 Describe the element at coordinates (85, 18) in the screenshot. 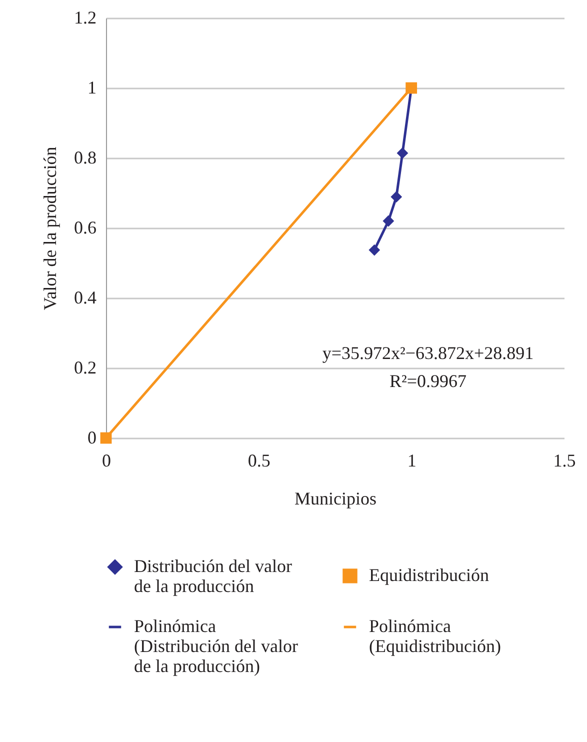

I see `y-tick-label: 1.2` at that location.